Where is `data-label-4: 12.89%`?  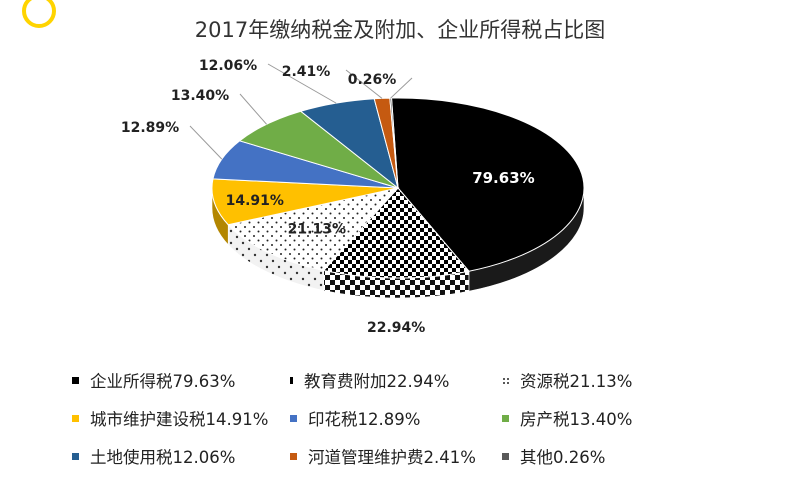 data-label-4: 12.89% is located at coordinates (150, 128).